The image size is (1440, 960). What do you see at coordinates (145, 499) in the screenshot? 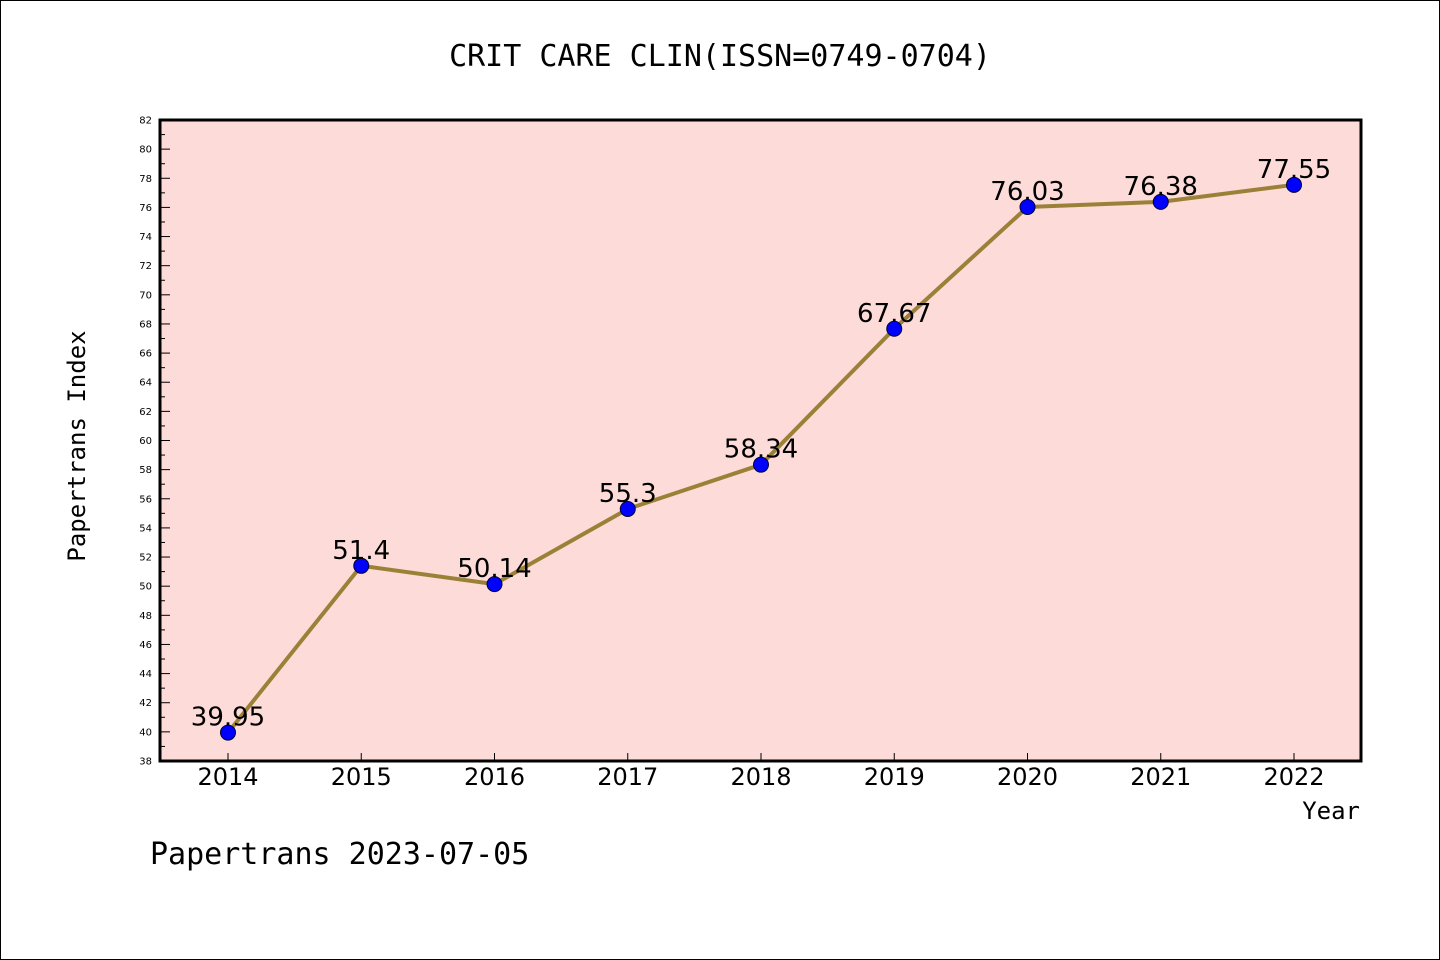
I see `y-tick-label: 56` at bounding box center [145, 499].